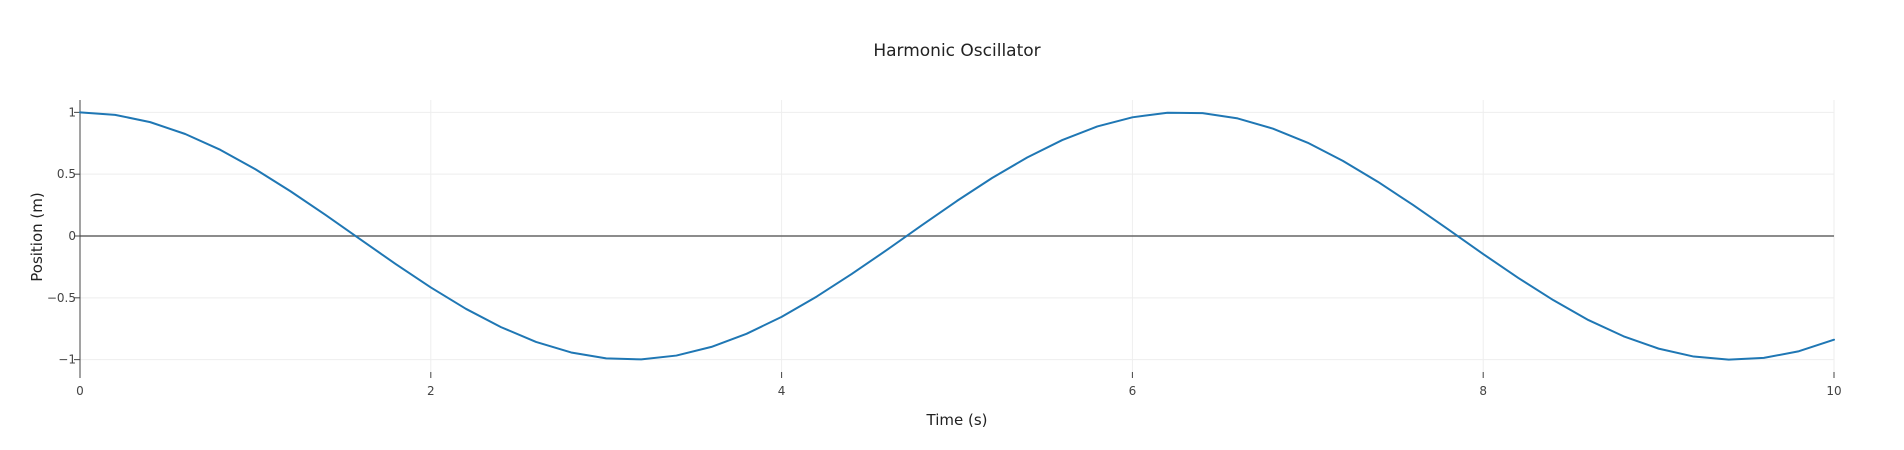 This screenshot has width=1904, height=450. What do you see at coordinates (782, 391) in the screenshot?
I see `x-tick-label: 4` at bounding box center [782, 391].